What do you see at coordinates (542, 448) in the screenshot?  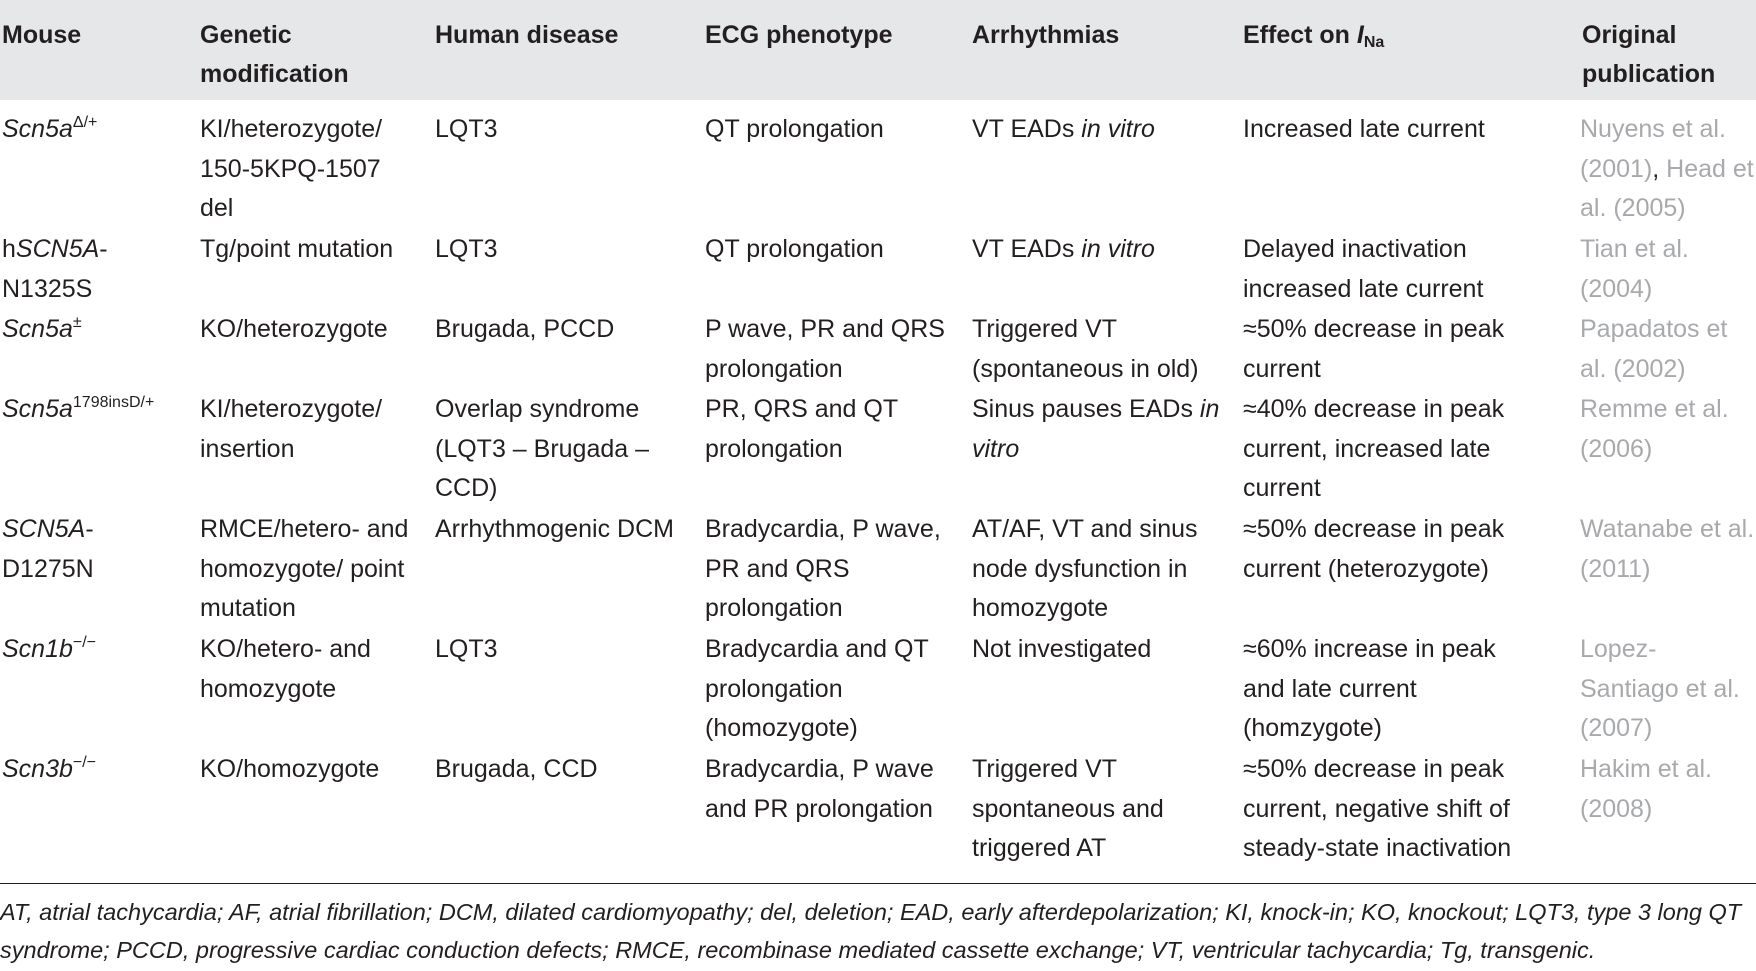 I see `cell-human-disease: Overlap syndrome (LQT3 – Brugada – CCD)` at bounding box center [542, 448].